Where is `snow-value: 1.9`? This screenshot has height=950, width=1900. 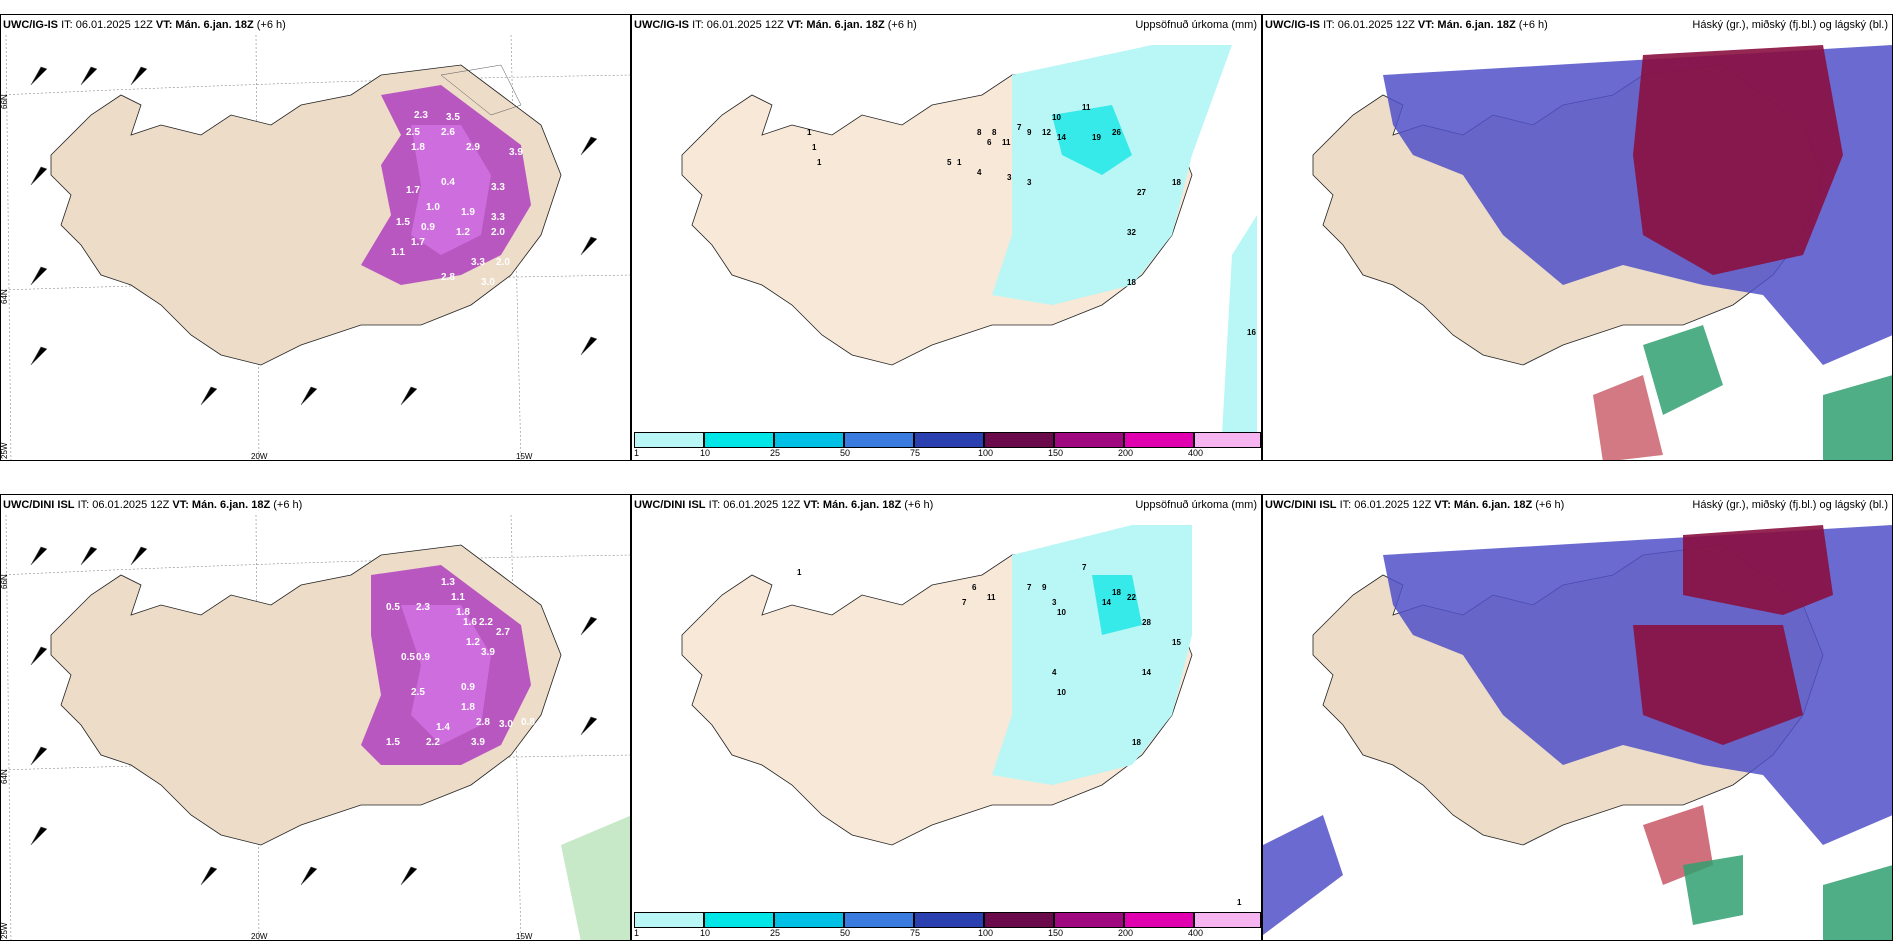
snow-value: 1.9 is located at coordinates (468, 212).